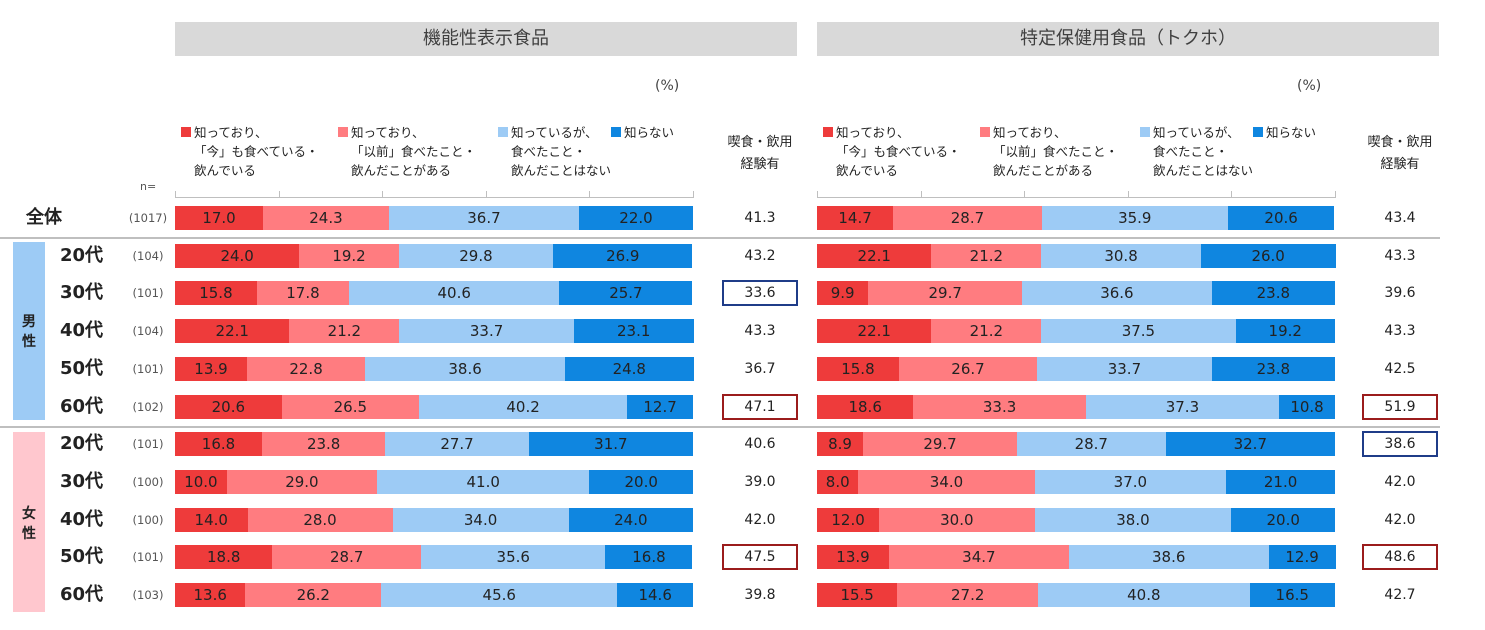  Describe the element at coordinates (636, 218) in the screenshot. I see `bar-segment-4: 22.0` at that location.